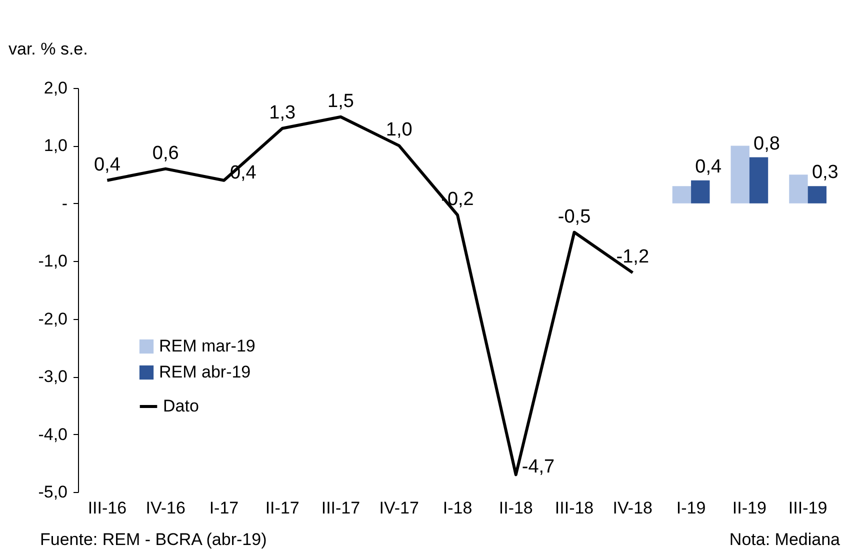  What do you see at coordinates (48, 49) in the screenshot?
I see `y-axis-title: var. % s.e.` at bounding box center [48, 49].